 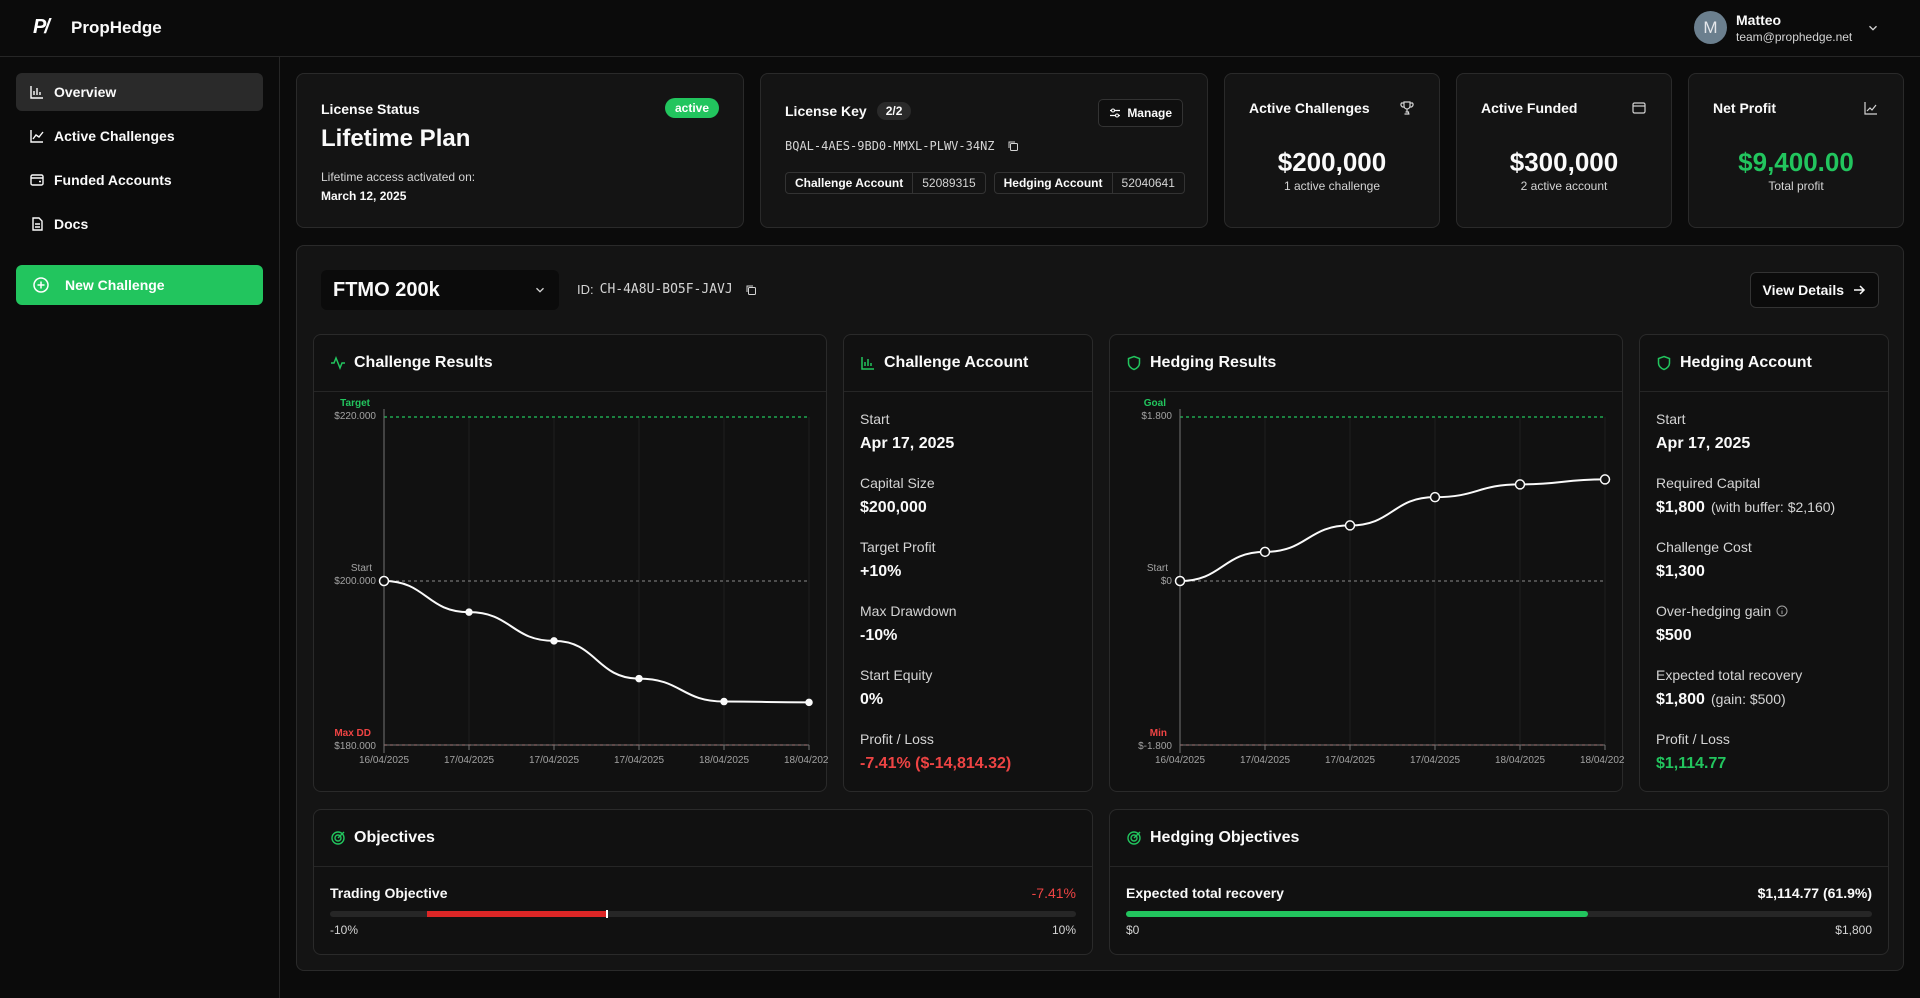 I want to click on new-challenge-button: New Challenge, so click(x=139, y=285).